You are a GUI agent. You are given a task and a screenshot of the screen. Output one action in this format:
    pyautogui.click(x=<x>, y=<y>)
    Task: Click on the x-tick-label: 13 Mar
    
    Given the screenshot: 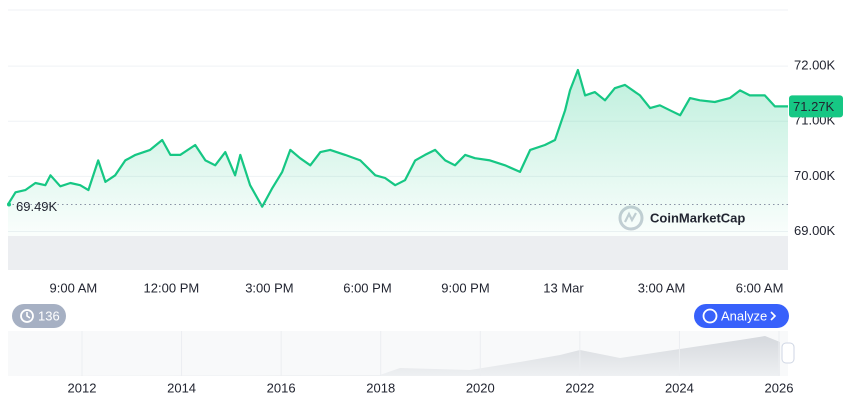 What is the action you would take?
    pyautogui.click(x=563, y=287)
    